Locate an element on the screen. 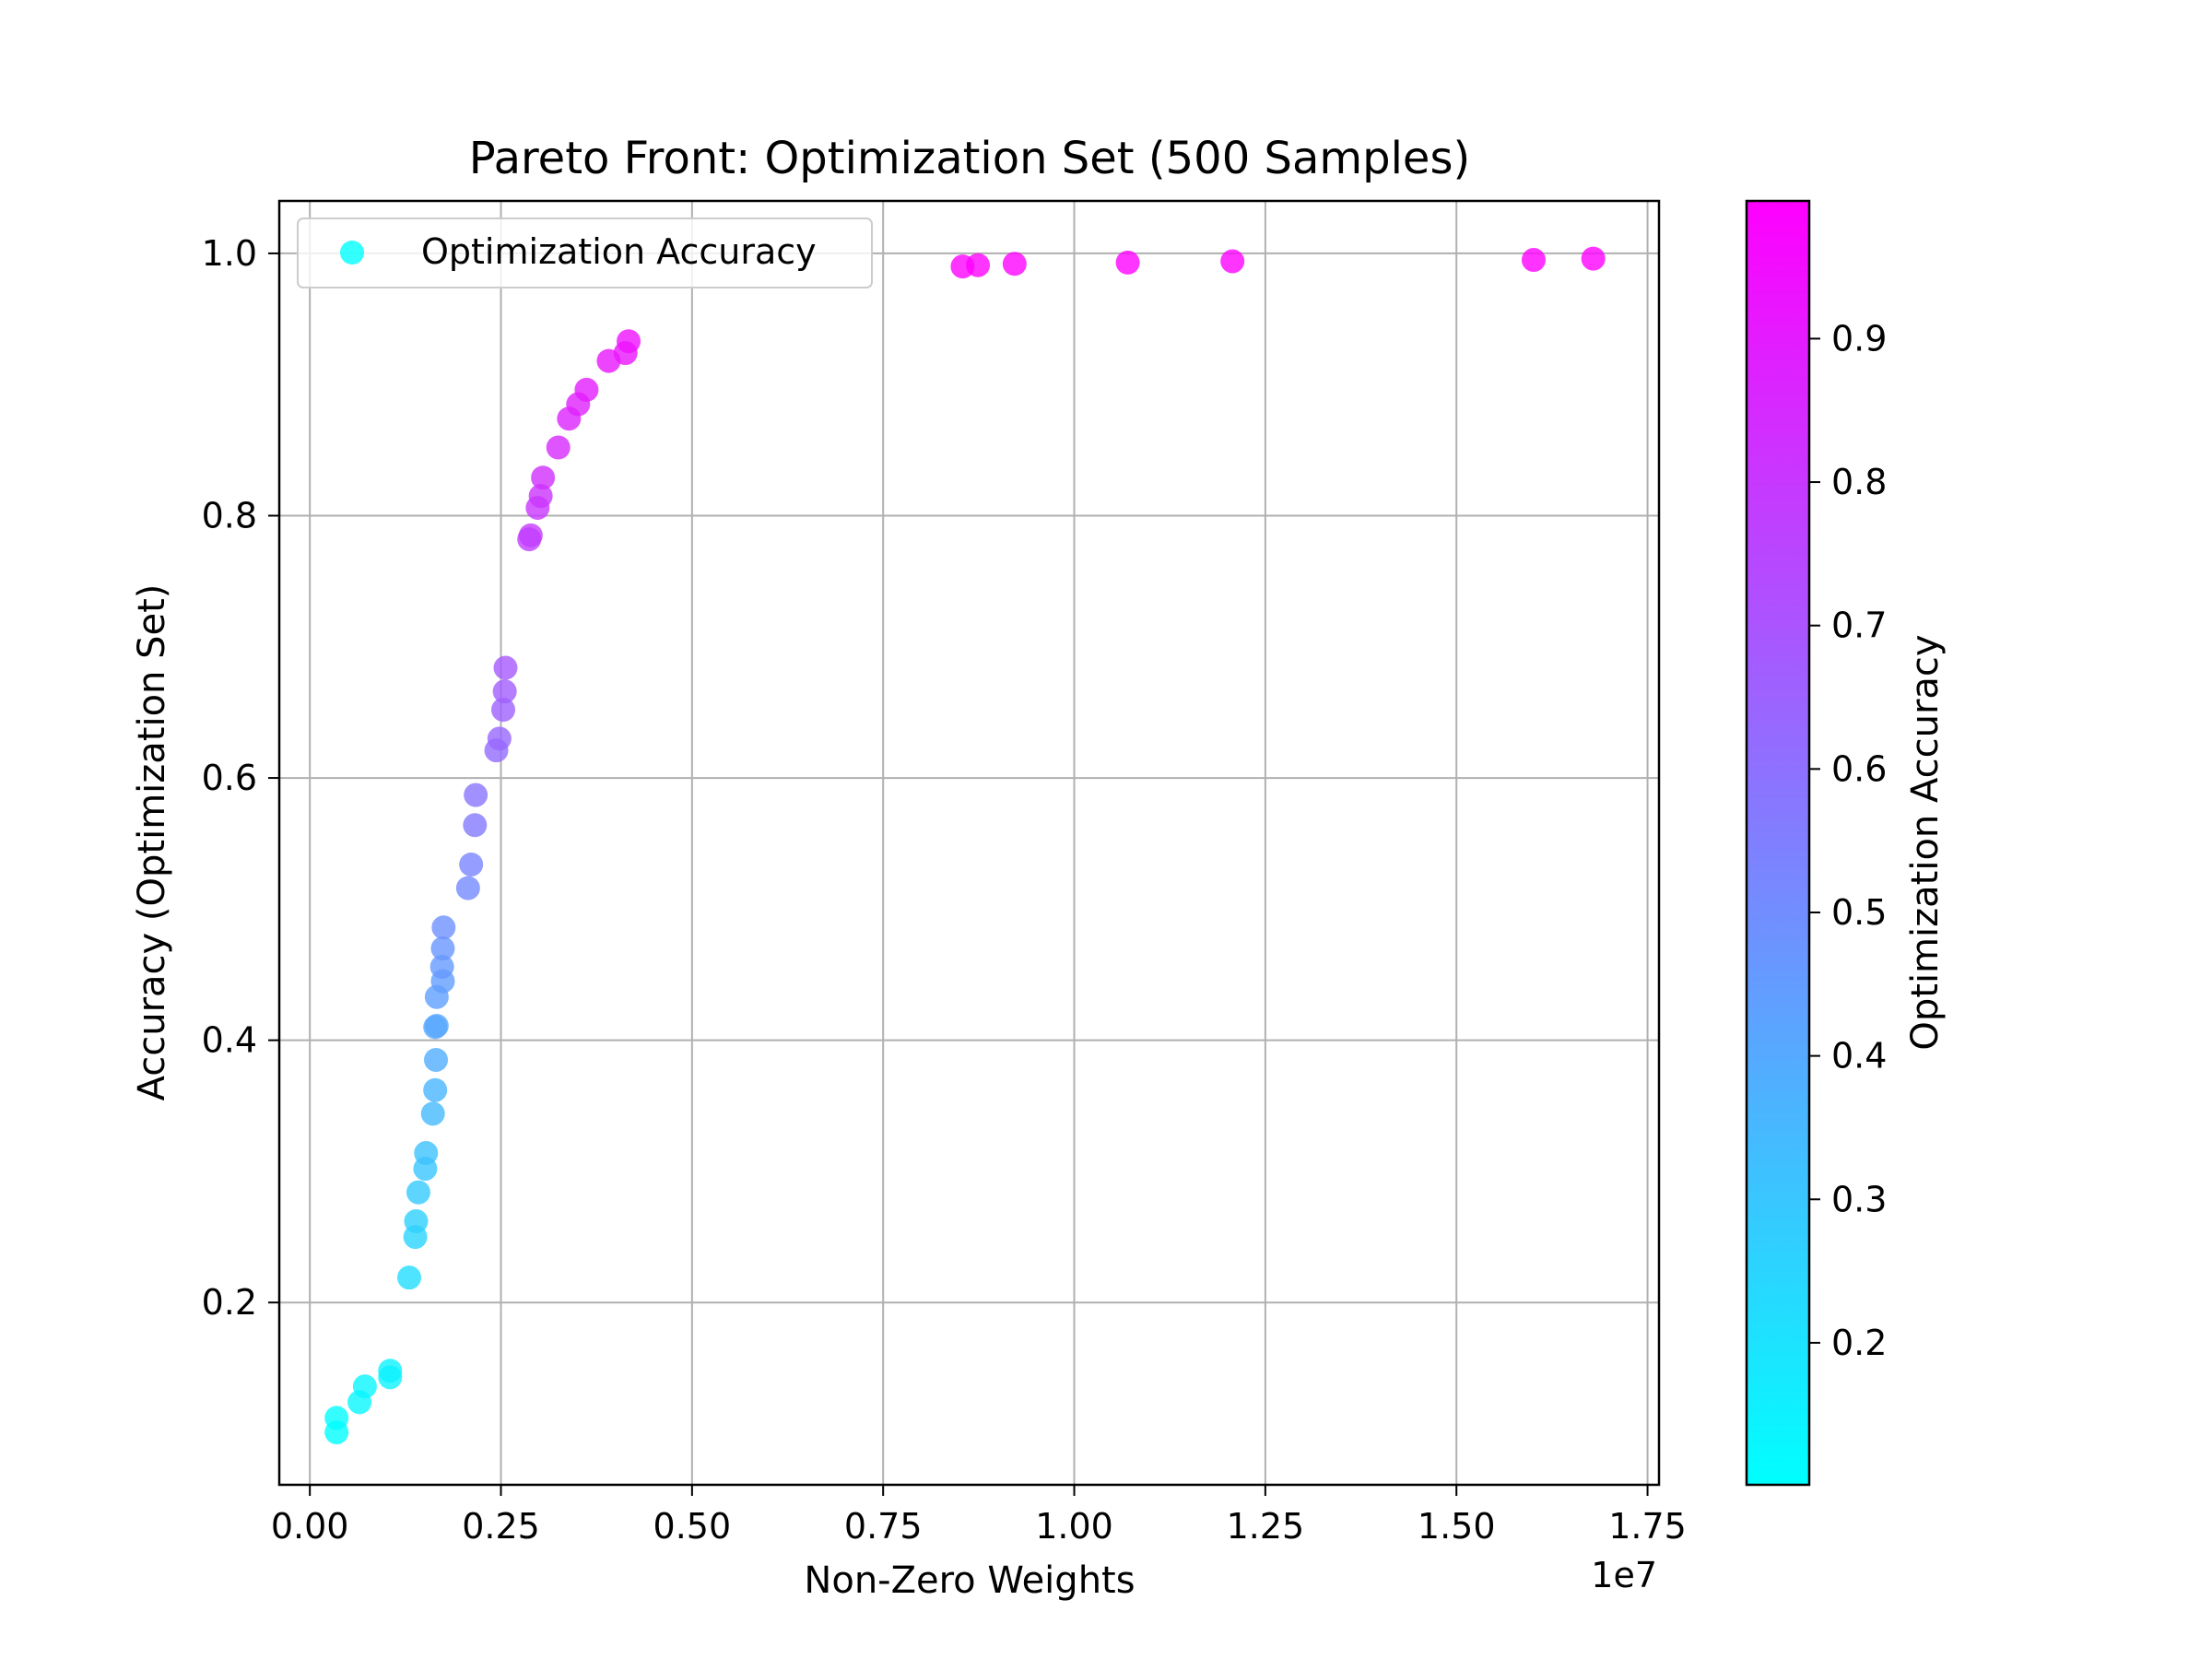  y-tick-label: 0.2 is located at coordinates (229, 1302).